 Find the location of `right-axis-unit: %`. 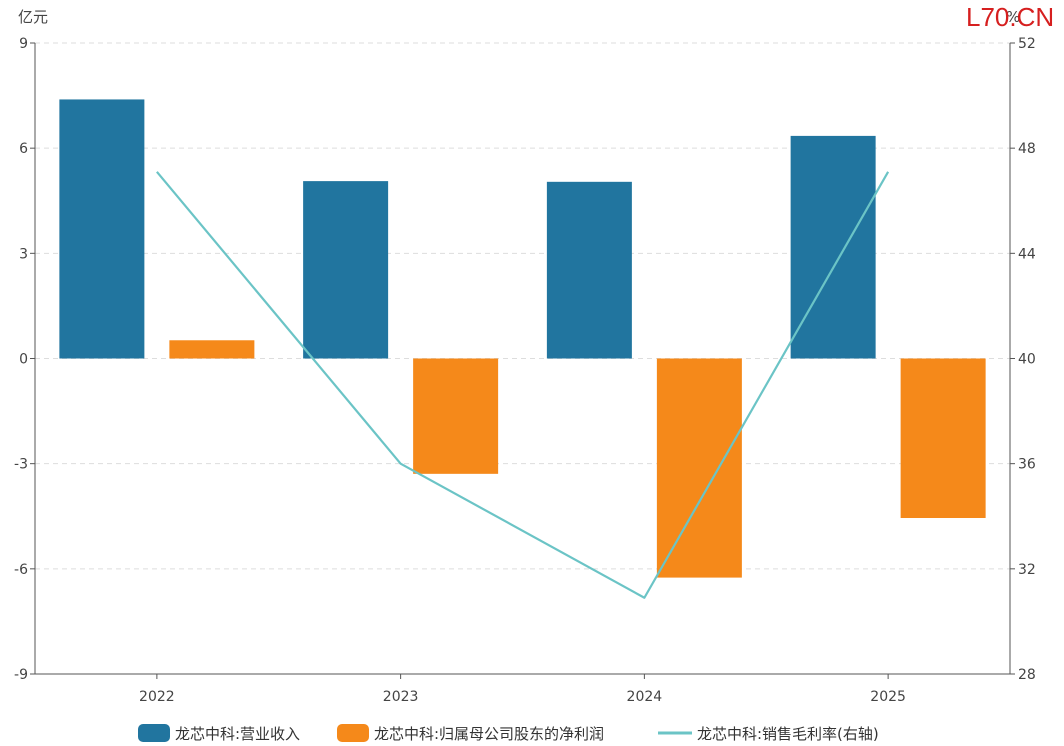

right-axis-unit: % is located at coordinates (1013, 17).